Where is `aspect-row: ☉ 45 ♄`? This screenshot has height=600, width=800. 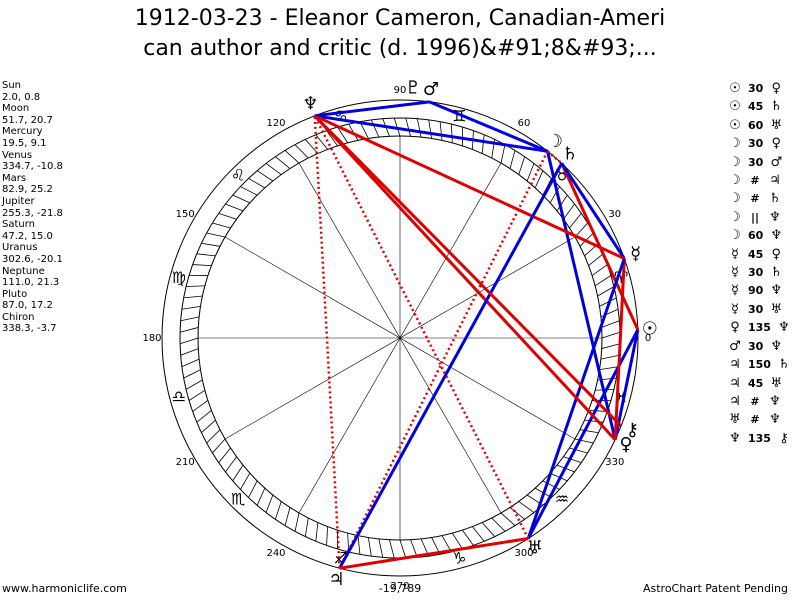 aspect-row: ☉ 45 ♄ is located at coordinates (759, 107).